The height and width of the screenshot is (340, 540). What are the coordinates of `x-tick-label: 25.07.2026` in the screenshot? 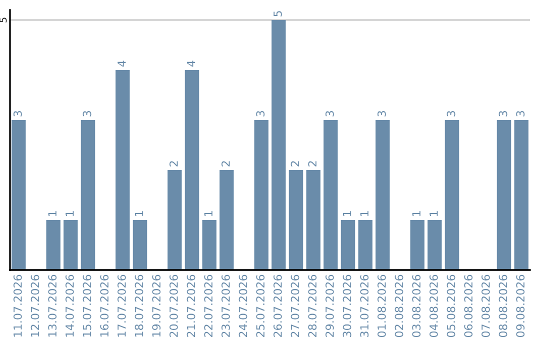 It's located at (260, 305).